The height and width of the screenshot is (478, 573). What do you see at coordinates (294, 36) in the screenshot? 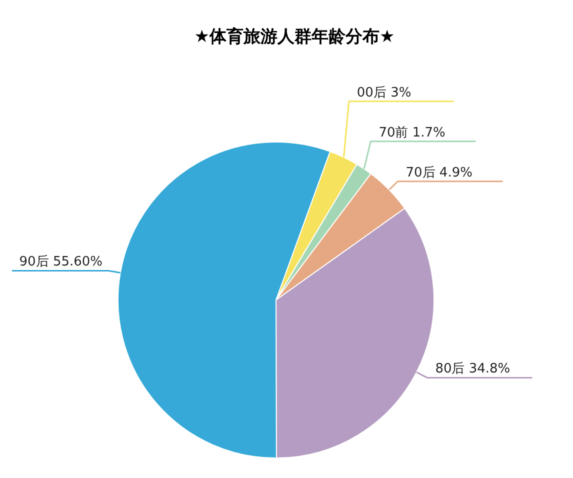
I see `chart-title: ★体育旅游人群年龄分布★` at bounding box center [294, 36].